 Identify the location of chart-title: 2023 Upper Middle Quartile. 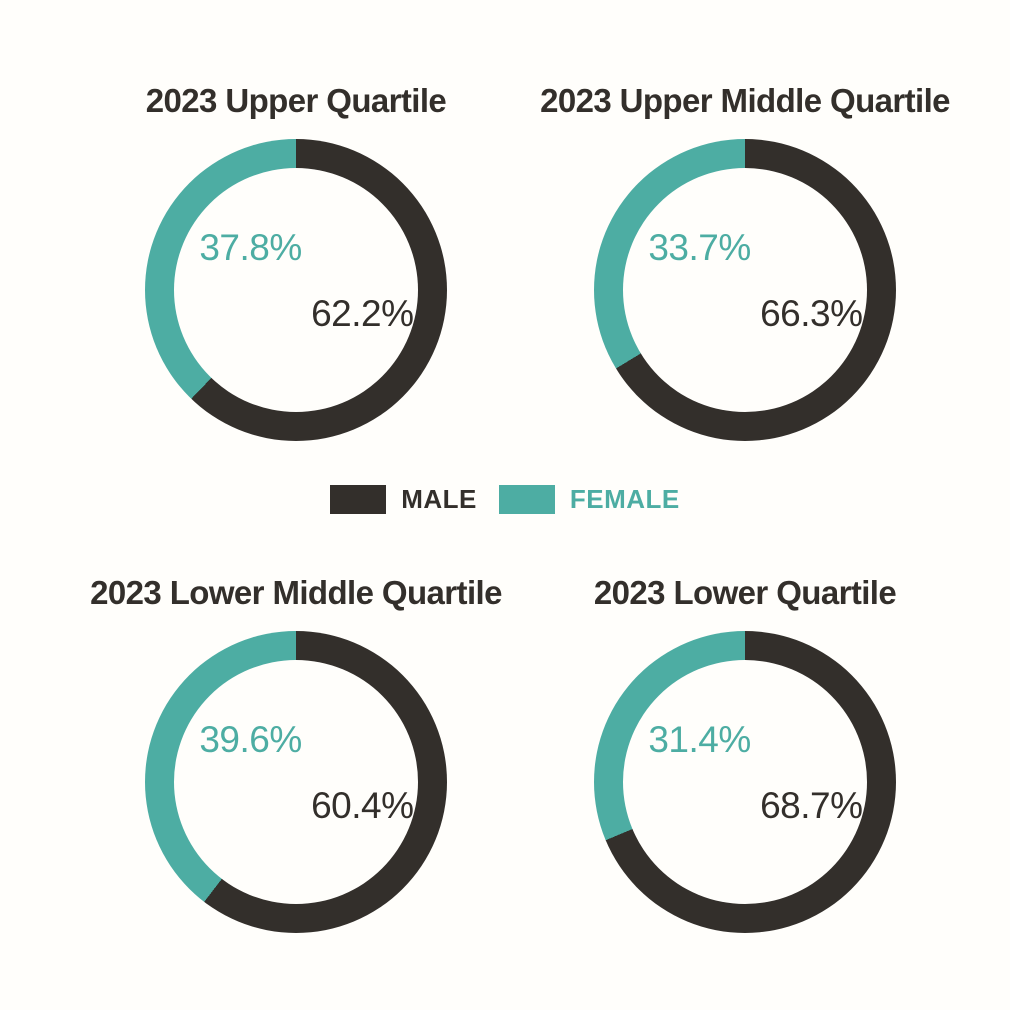
(745, 100).